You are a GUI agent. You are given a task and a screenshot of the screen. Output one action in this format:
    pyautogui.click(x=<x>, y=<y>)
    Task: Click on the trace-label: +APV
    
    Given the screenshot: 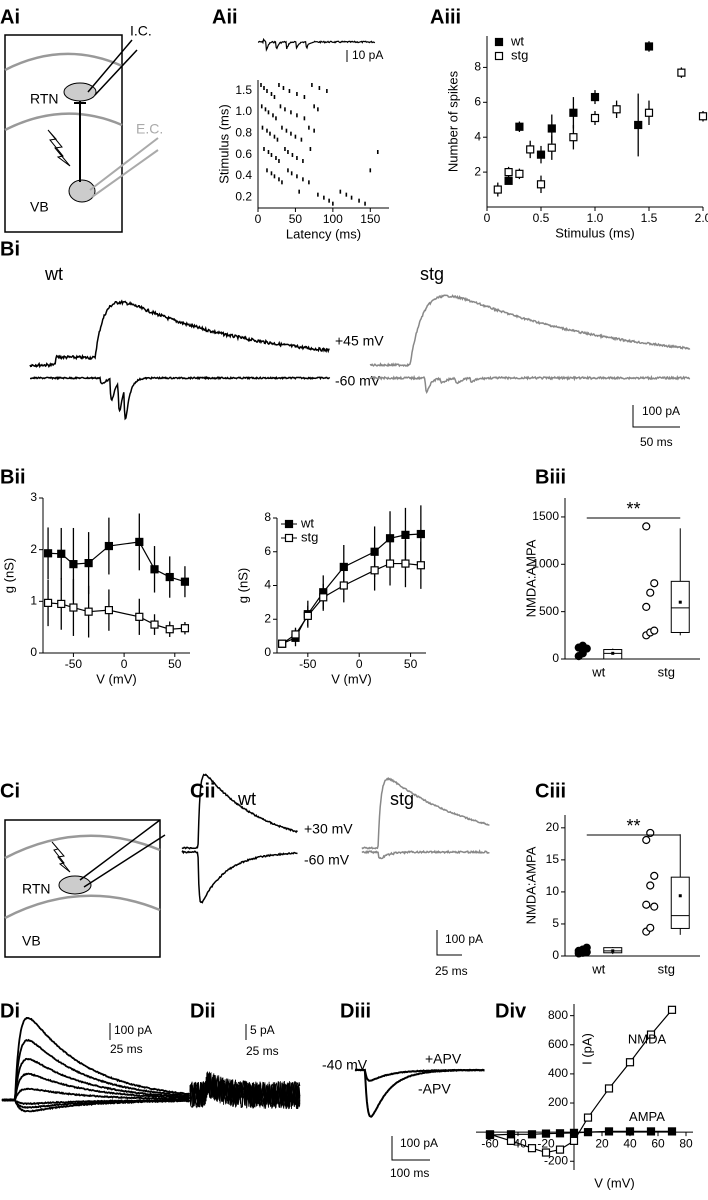 What is the action you would take?
    pyautogui.click(x=443, y=1059)
    